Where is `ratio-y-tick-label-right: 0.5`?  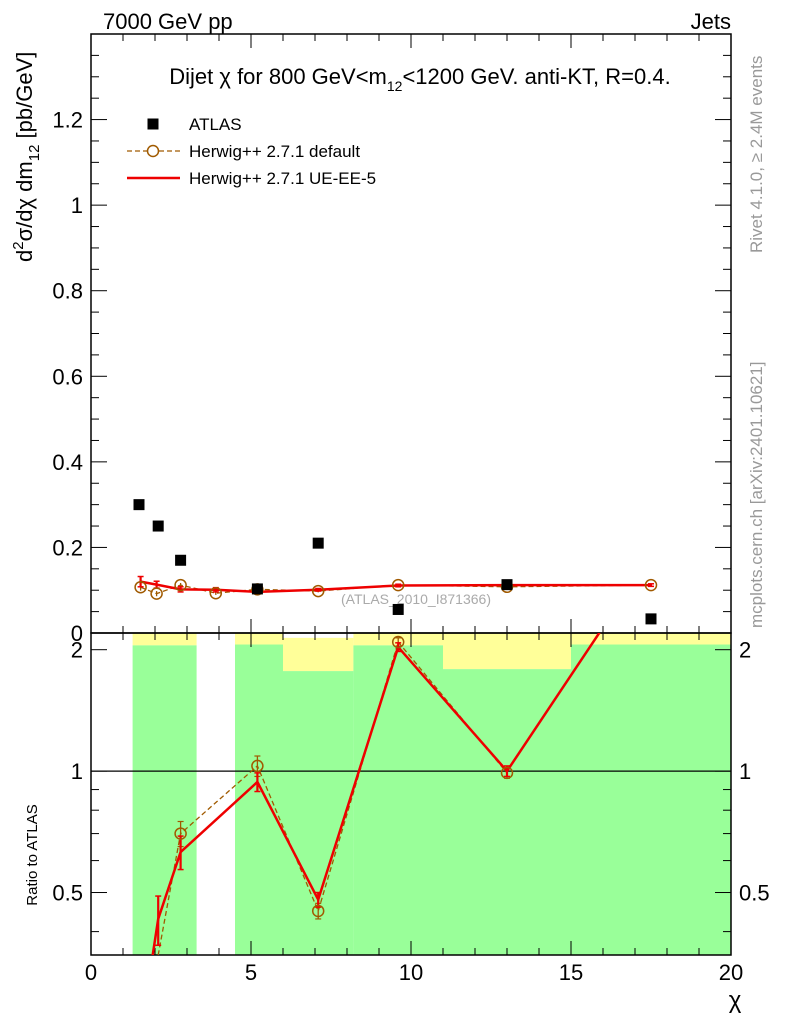
ratio-y-tick-label-right: 0.5 is located at coordinates (754, 893).